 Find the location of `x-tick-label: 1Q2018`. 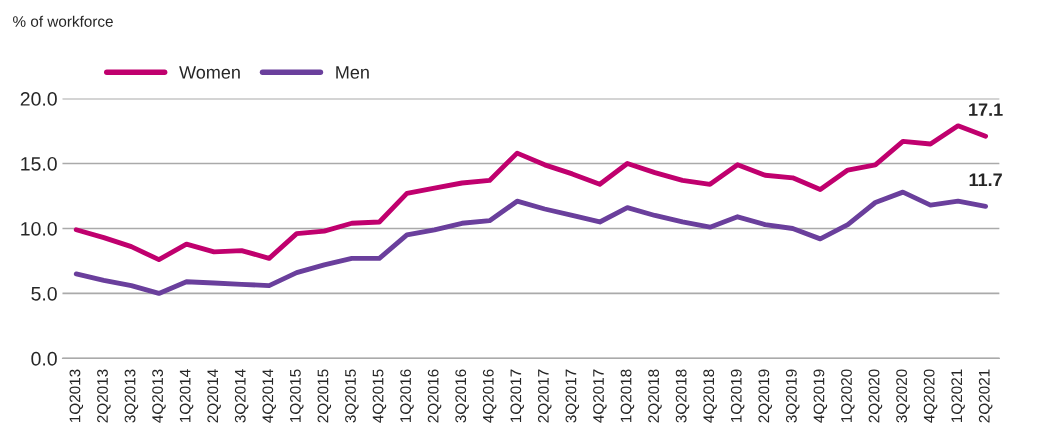

x-tick-label: 1Q2018 is located at coordinates (627, 396).